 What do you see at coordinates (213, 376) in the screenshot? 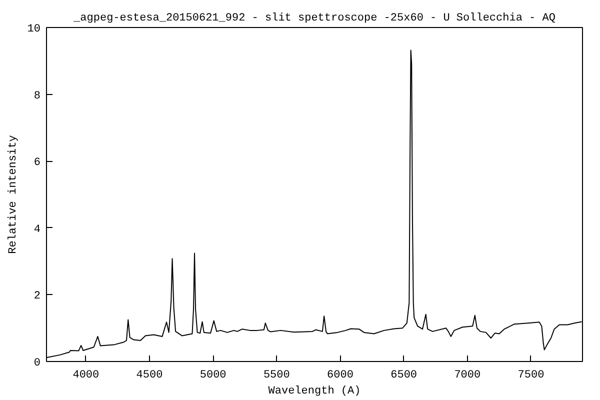
I see `x-tick-label: 5000` at bounding box center [213, 376].